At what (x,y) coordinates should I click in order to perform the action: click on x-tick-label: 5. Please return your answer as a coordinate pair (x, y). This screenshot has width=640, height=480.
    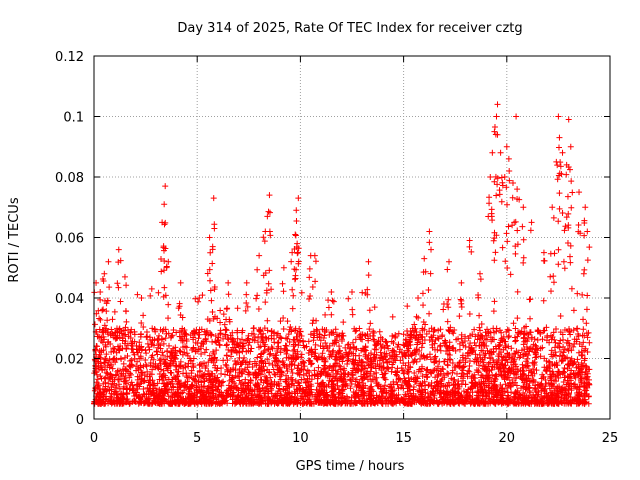
    Looking at the image, I should click on (197, 438).